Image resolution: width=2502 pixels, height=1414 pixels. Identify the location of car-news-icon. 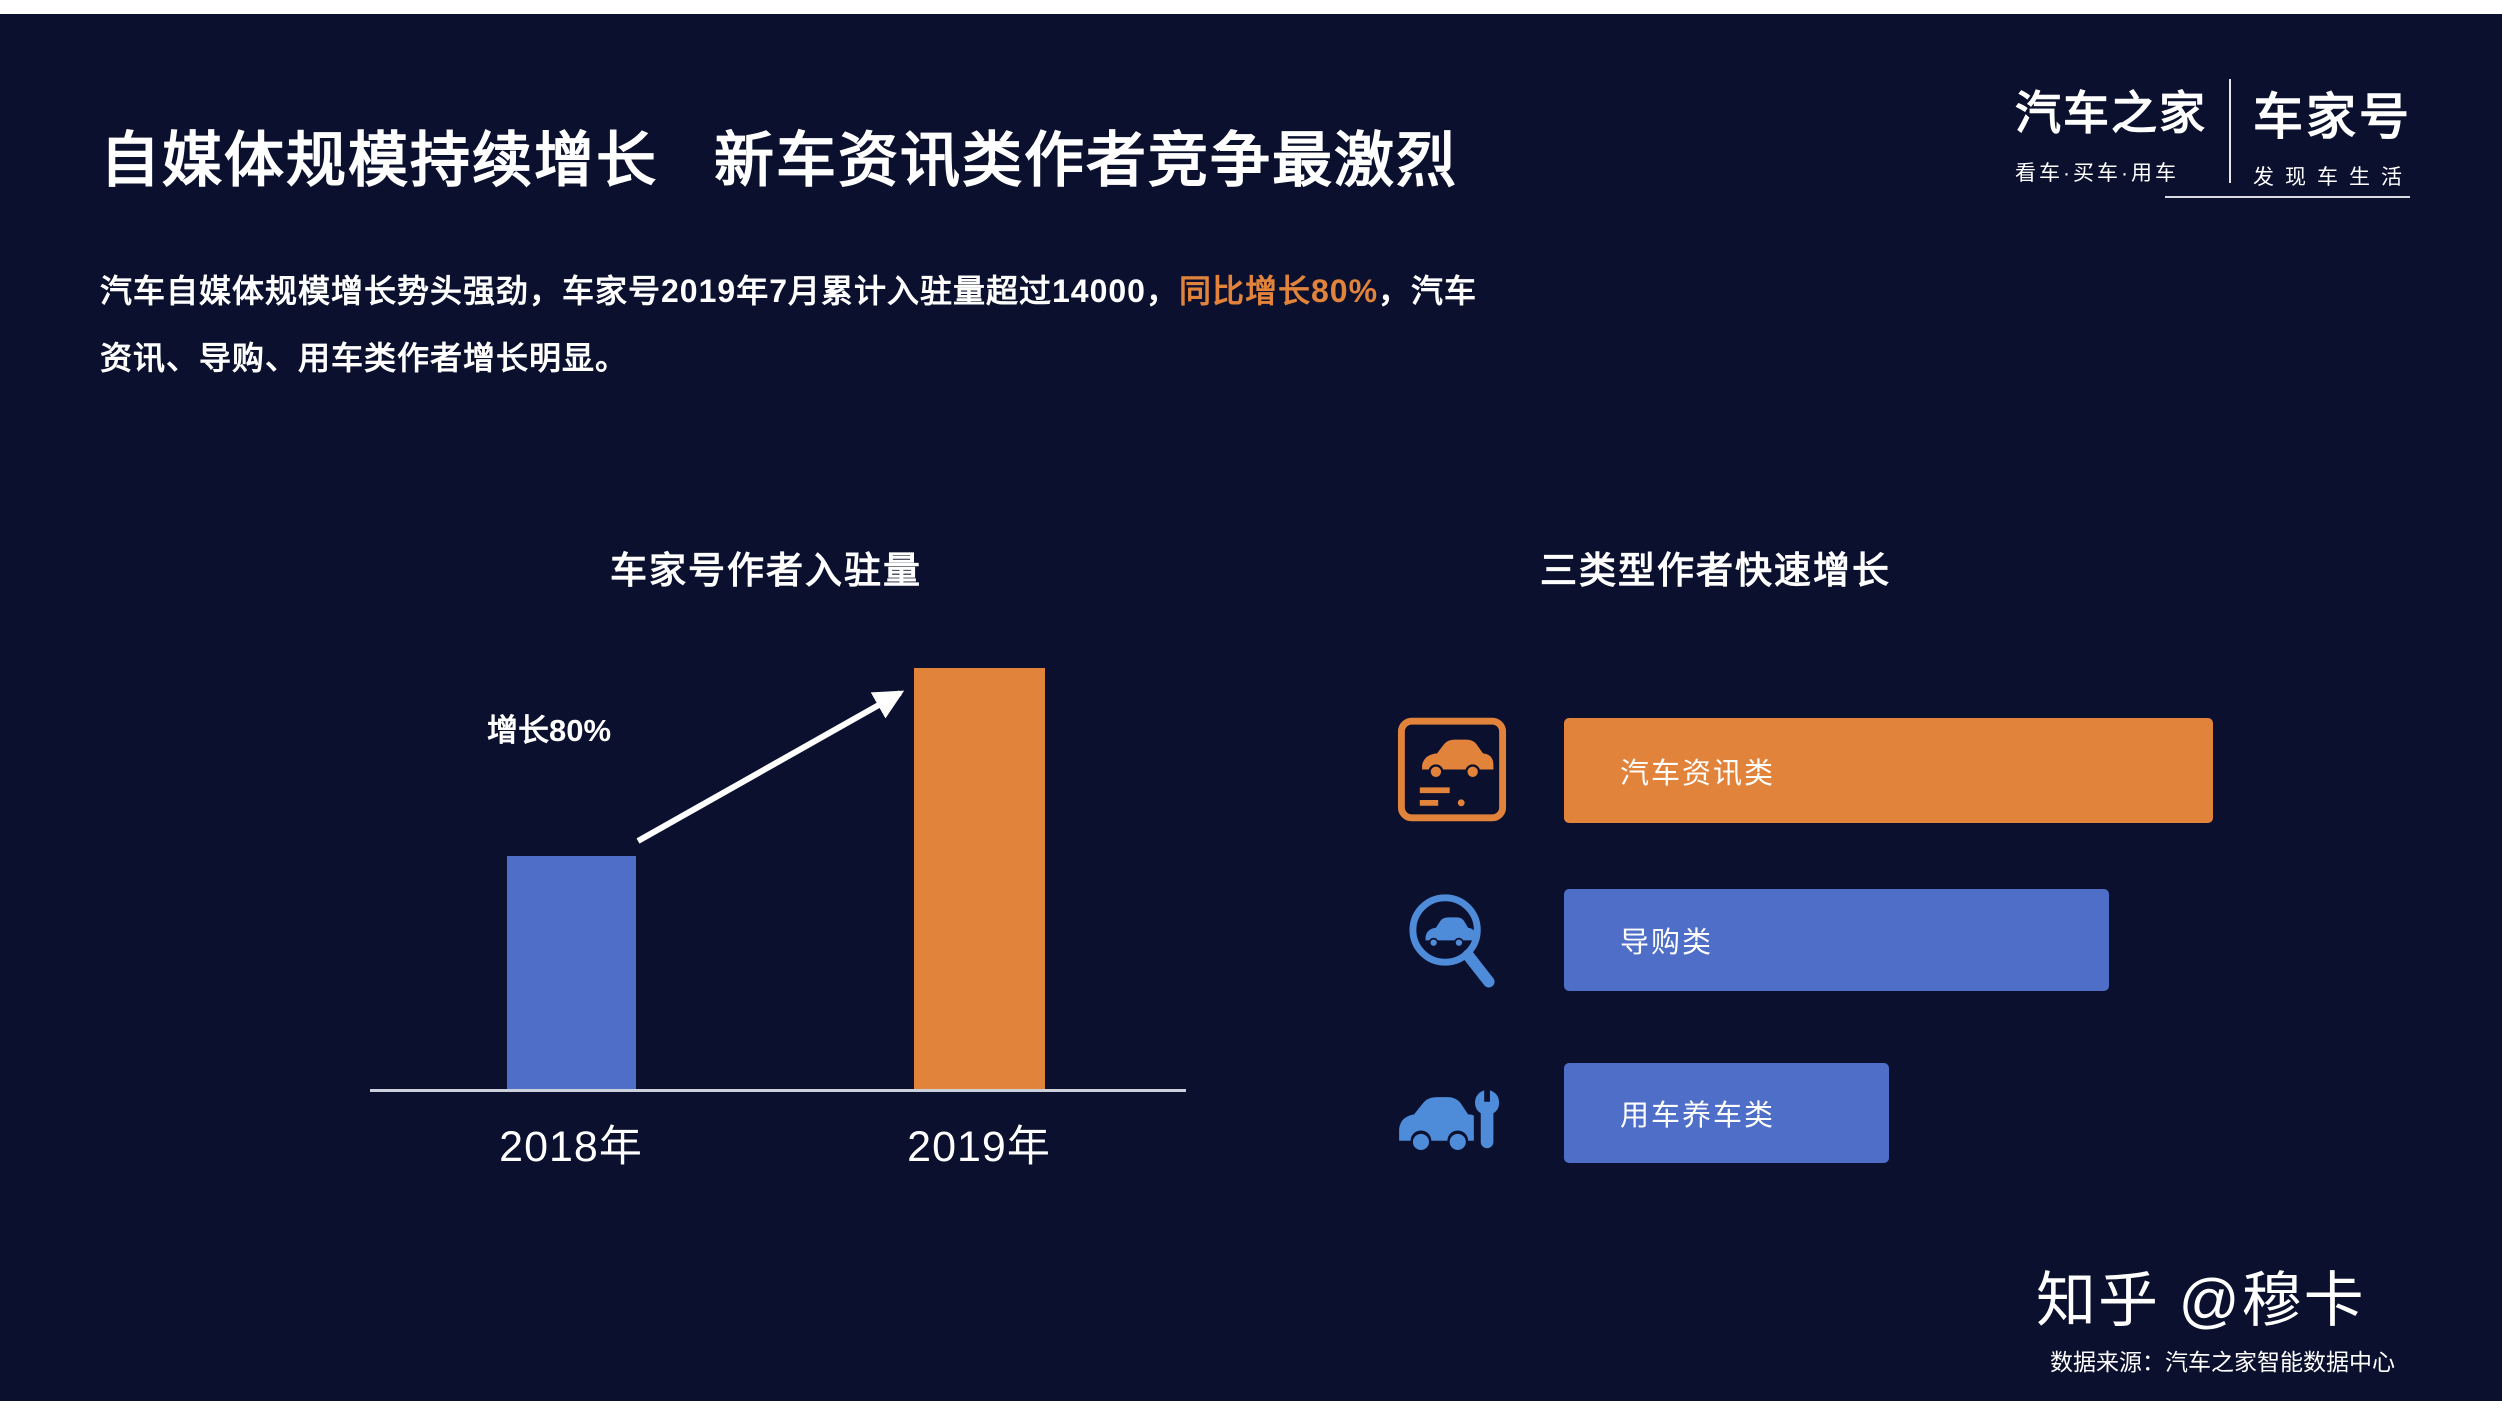
(1452, 769).